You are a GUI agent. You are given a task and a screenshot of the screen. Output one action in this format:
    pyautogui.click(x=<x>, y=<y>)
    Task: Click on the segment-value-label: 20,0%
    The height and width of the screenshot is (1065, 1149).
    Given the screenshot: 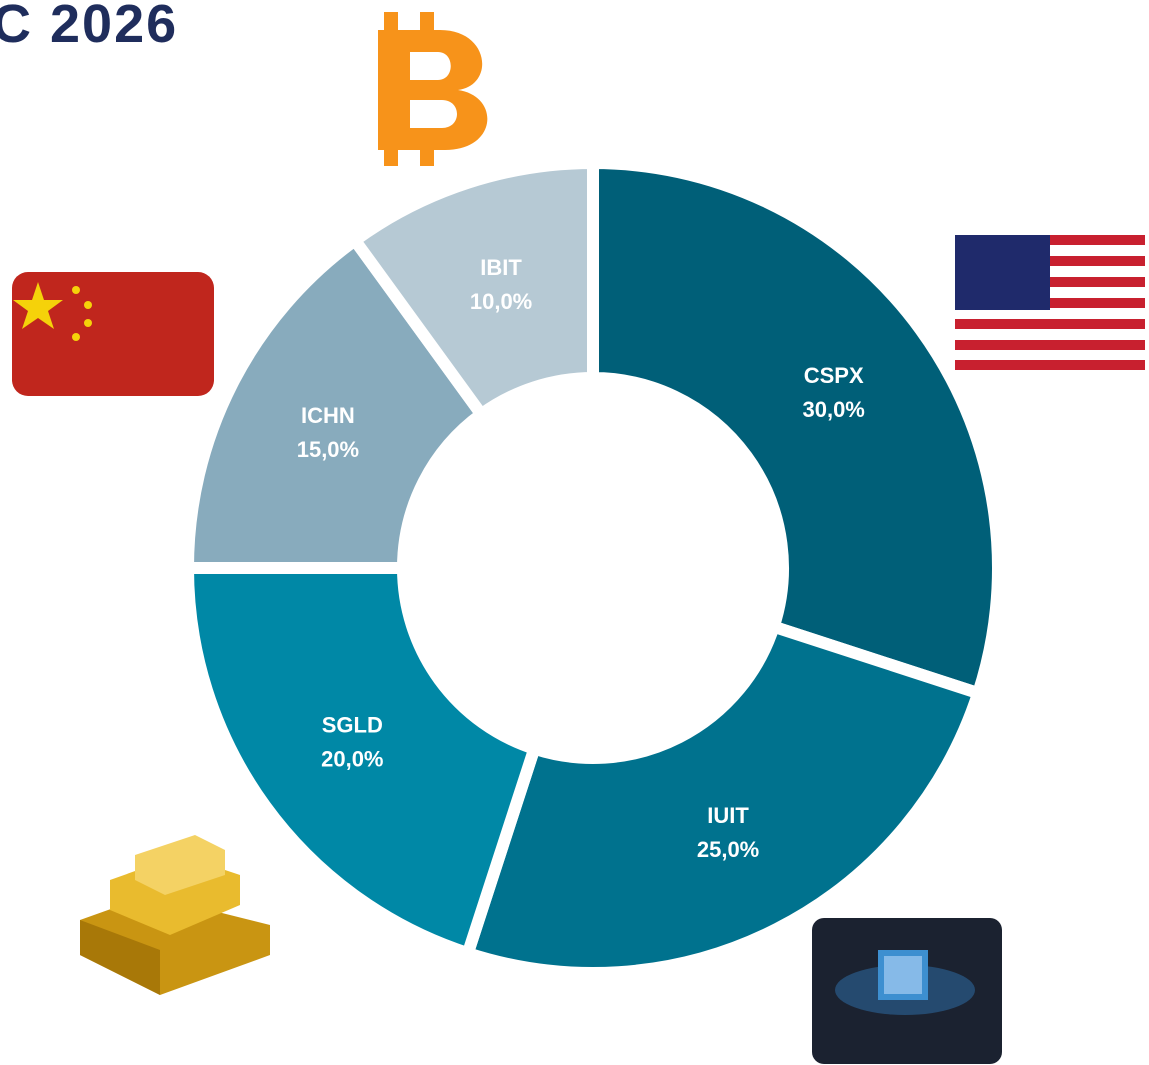 What is the action you would take?
    pyautogui.click(x=352, y=759)
    